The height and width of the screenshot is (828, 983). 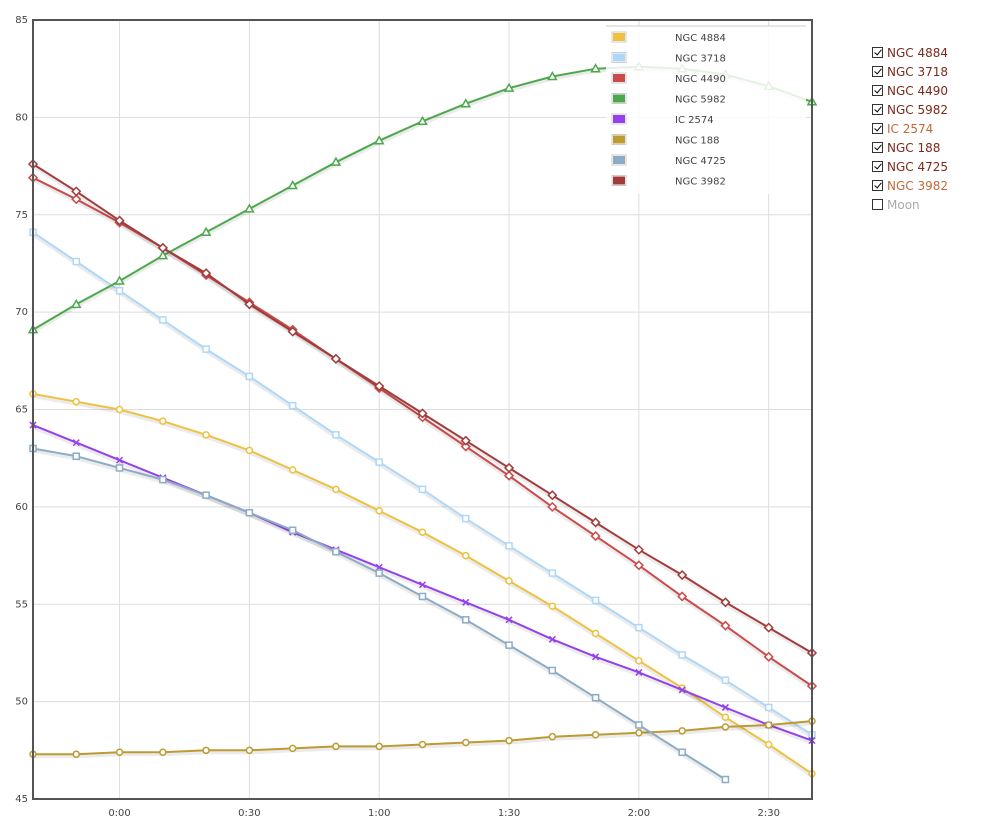 What do you see at coordinates (910, 185) in the screenshot?
I see `toggle-ngc-3982: NGC 3982` at bounding box center [910, 185].